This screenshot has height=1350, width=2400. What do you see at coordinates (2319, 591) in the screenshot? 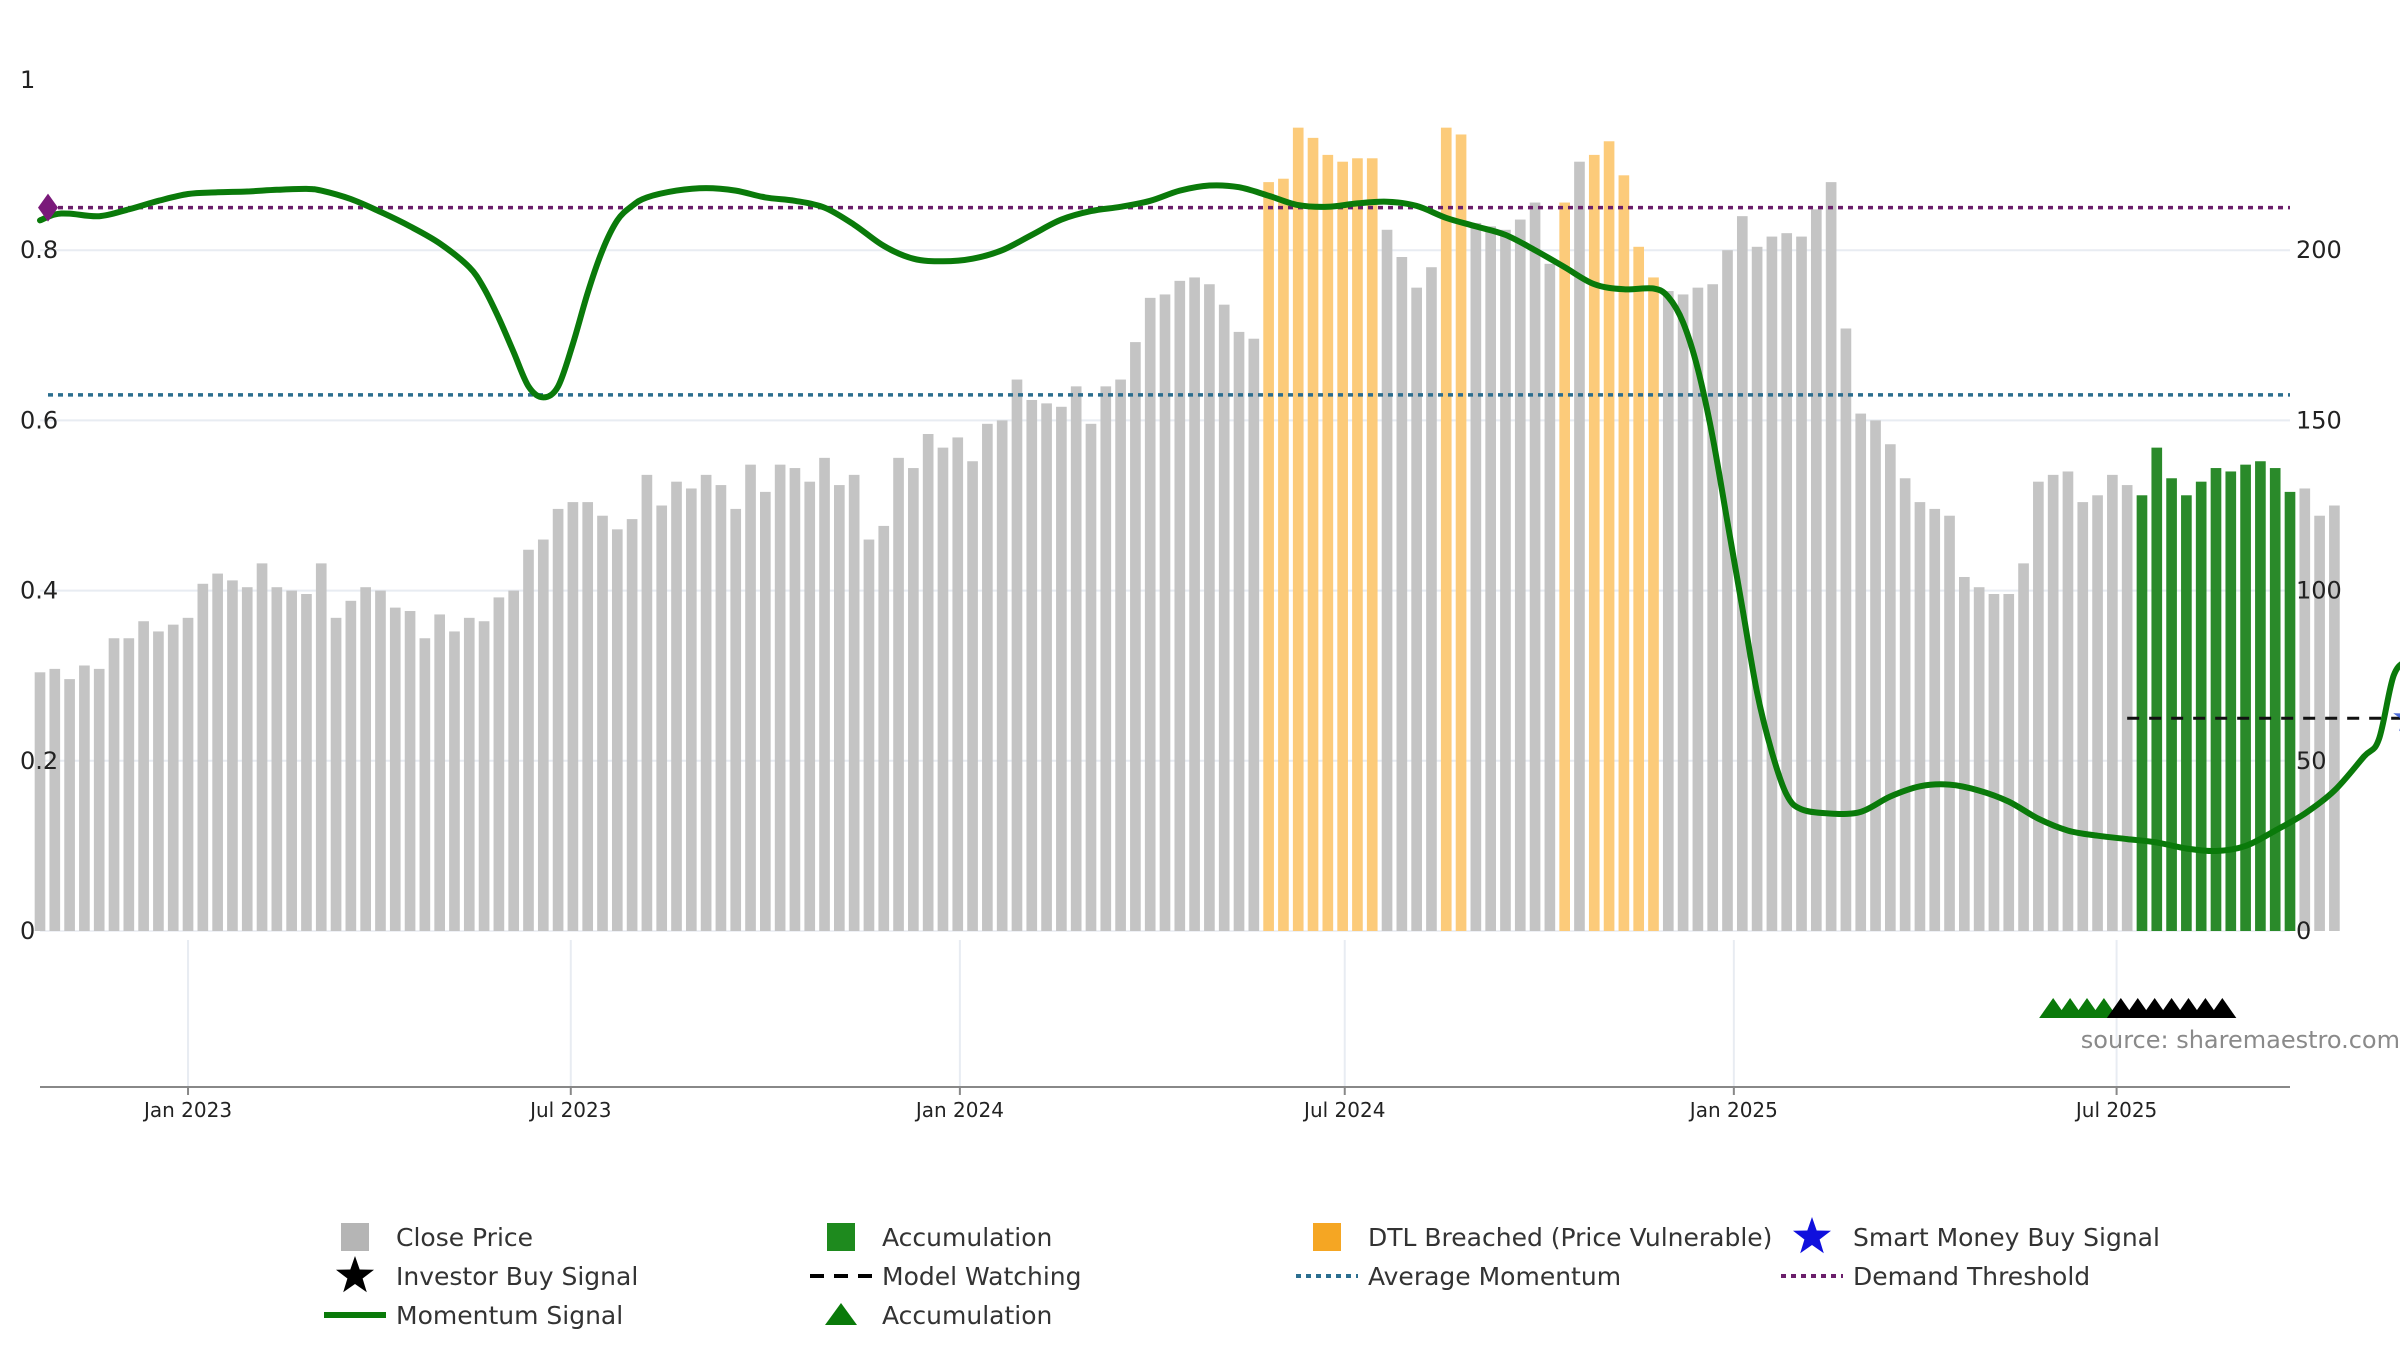
I see `right-axis-tick-label: 100` at bounding box center [2319, 591].